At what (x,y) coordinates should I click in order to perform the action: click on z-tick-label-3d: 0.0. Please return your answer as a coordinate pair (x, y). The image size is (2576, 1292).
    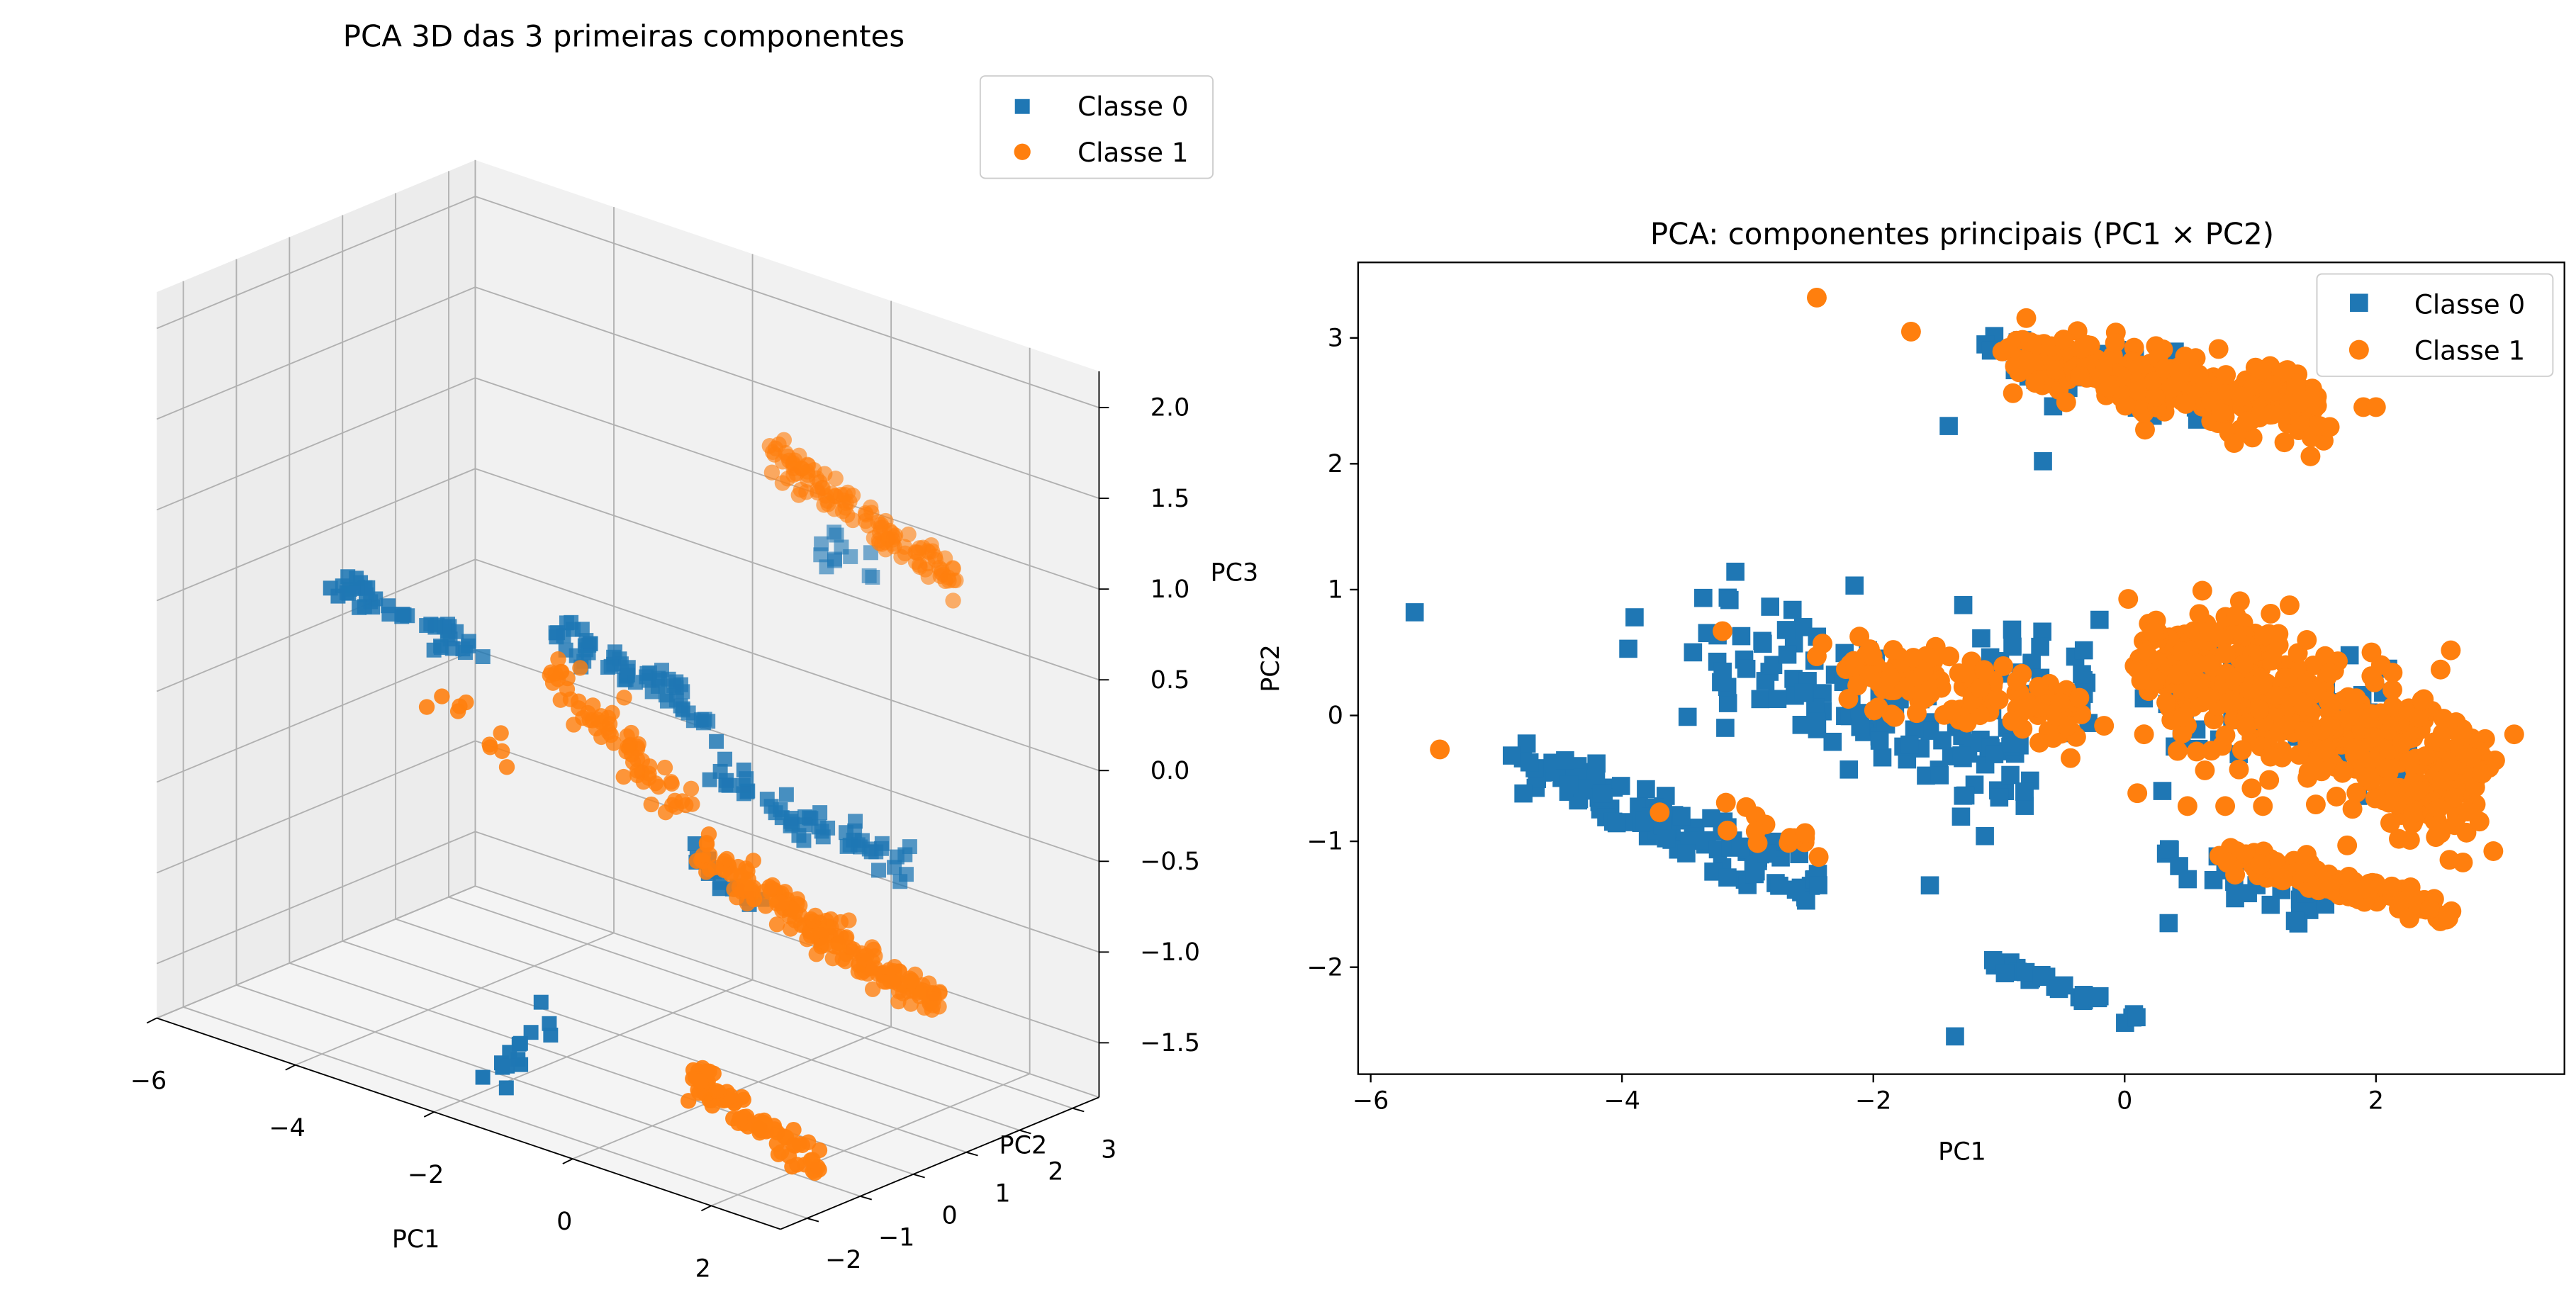
    Looking at the image, I should click on (1170, 771).